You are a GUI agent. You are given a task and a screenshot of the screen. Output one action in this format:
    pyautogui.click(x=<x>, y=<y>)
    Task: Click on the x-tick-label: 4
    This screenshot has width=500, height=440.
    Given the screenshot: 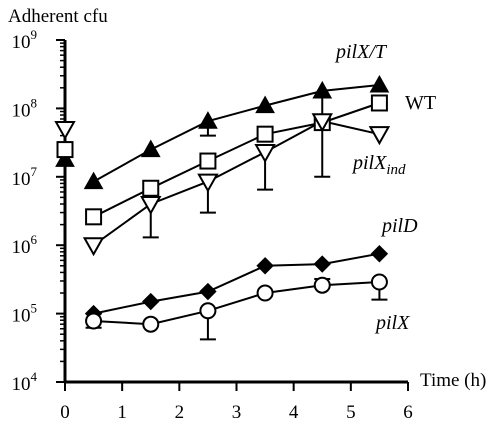 What is the action you would take?
    pyautogui.click(x=294, y=412)
    